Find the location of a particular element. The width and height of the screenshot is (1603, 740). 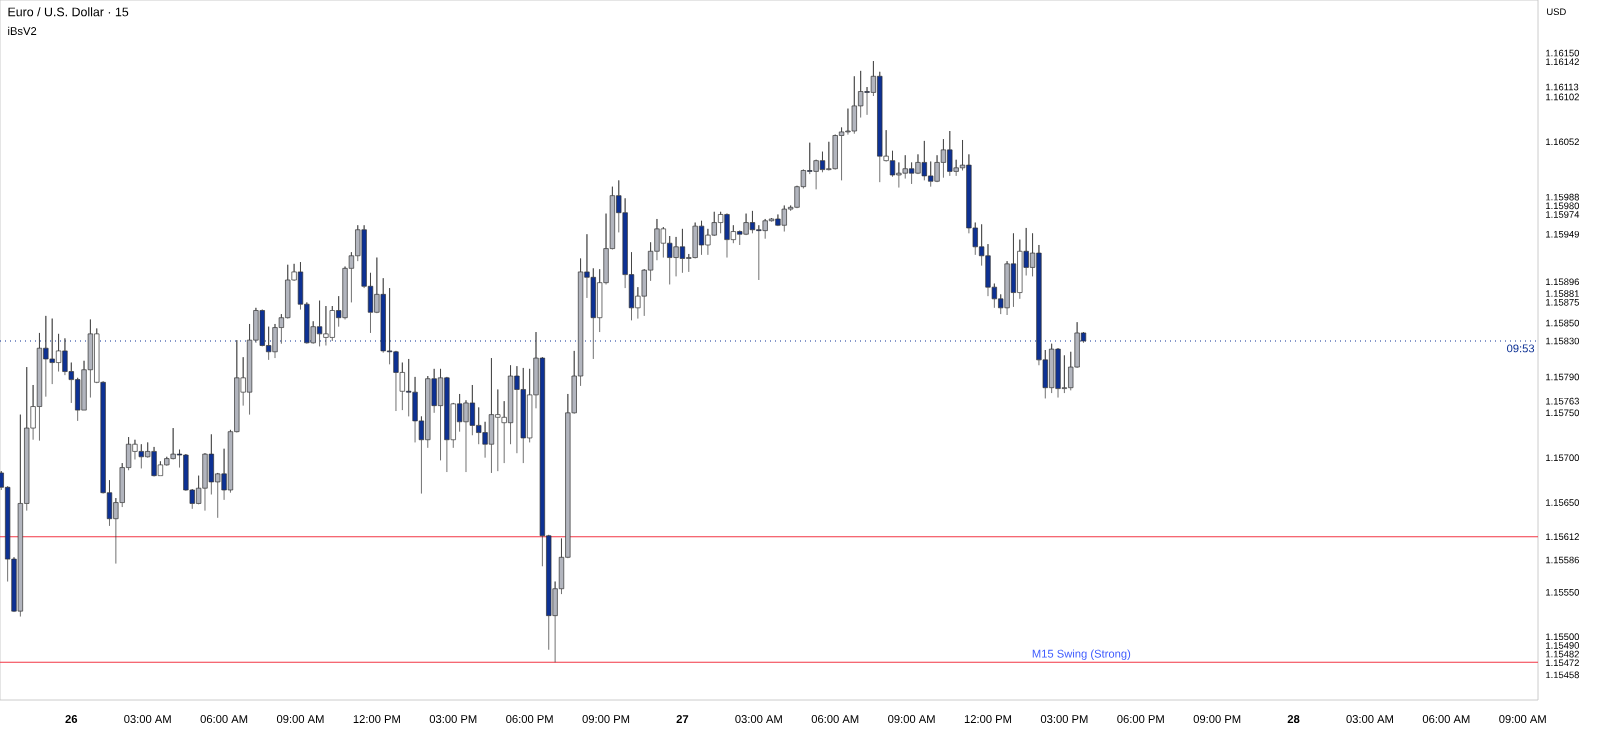

y-tick-label: 1.15790 is located at coordinates (1563, 377).